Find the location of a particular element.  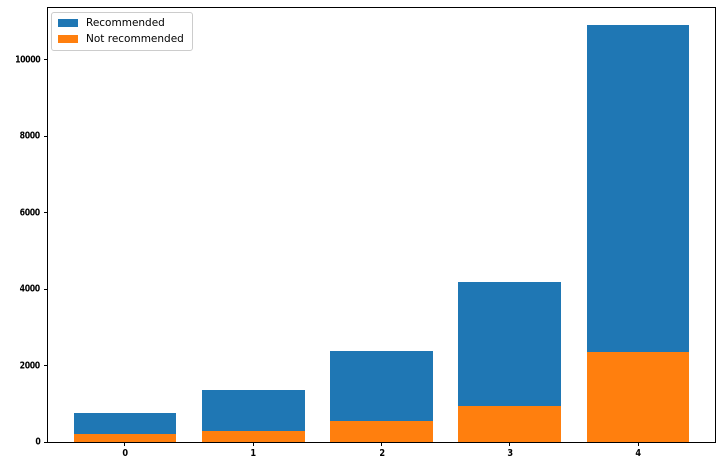

bar-1-segment-not-recommended is located at coordinates (253, 436).